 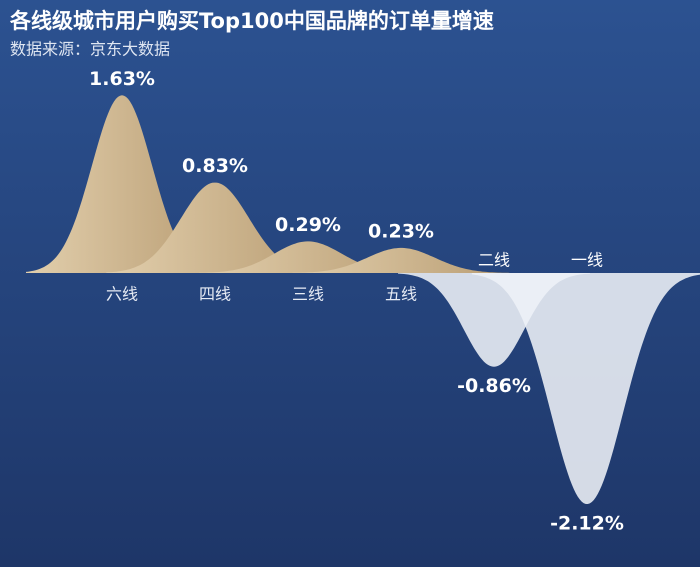 What do you see at coordinates (401, 294) in the screenshot?
I see `category-label: 五线` at bounding box center [401, 294].